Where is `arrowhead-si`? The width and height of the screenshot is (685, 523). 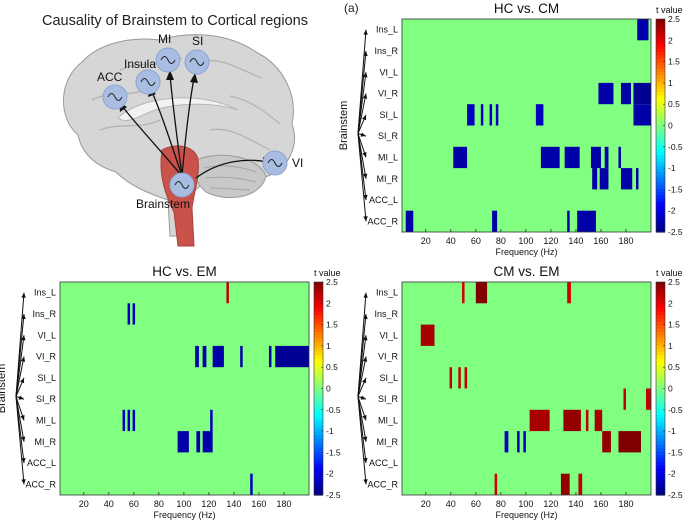 arrowhead-si is located at coordinates (194, 78).